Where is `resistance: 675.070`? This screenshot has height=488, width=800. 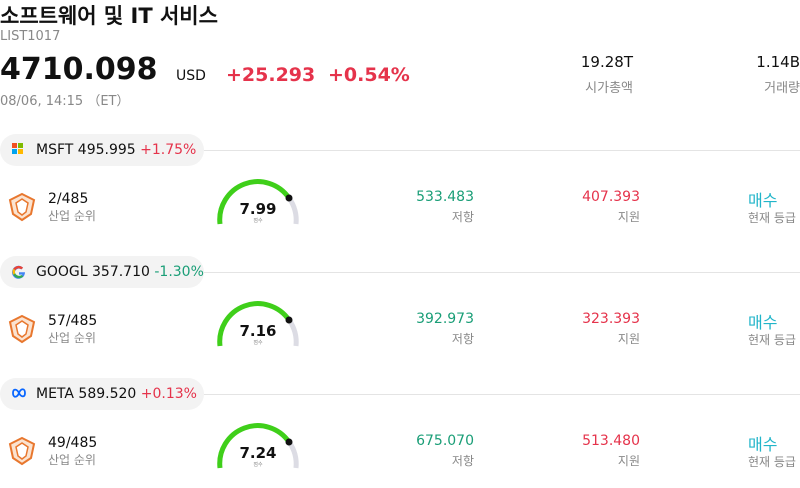
resistance: 675.070 is located at coordinates (445, 441).